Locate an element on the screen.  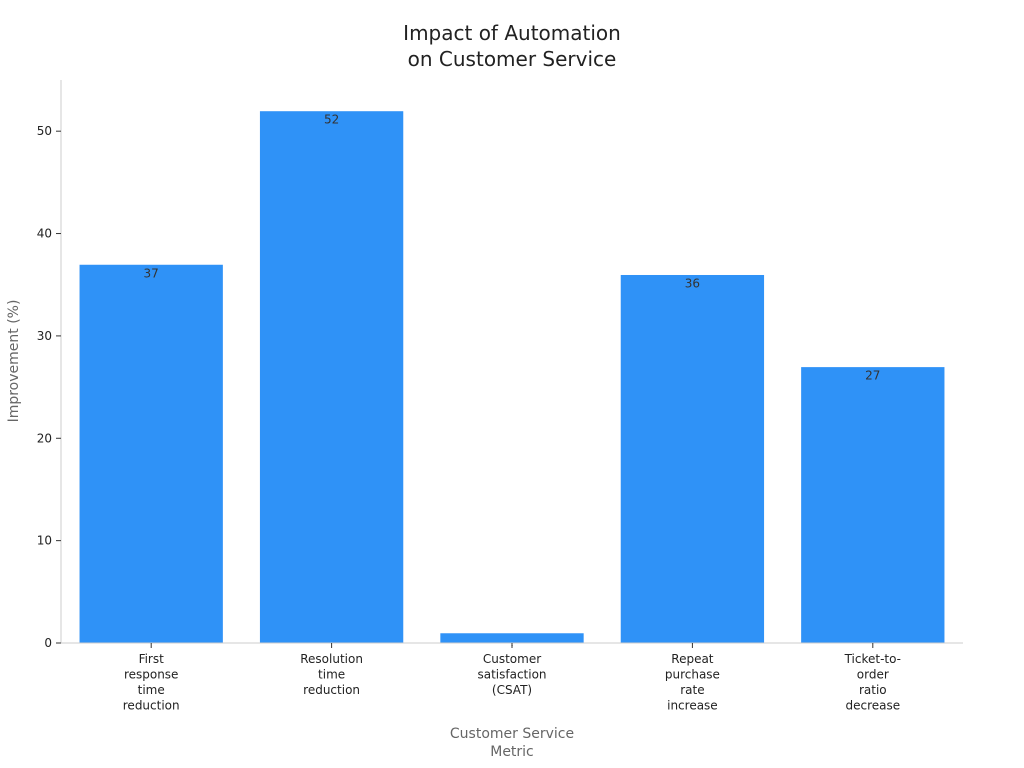
x-tick-label-3-line-1: purchase is located at coordinates (692, 675).